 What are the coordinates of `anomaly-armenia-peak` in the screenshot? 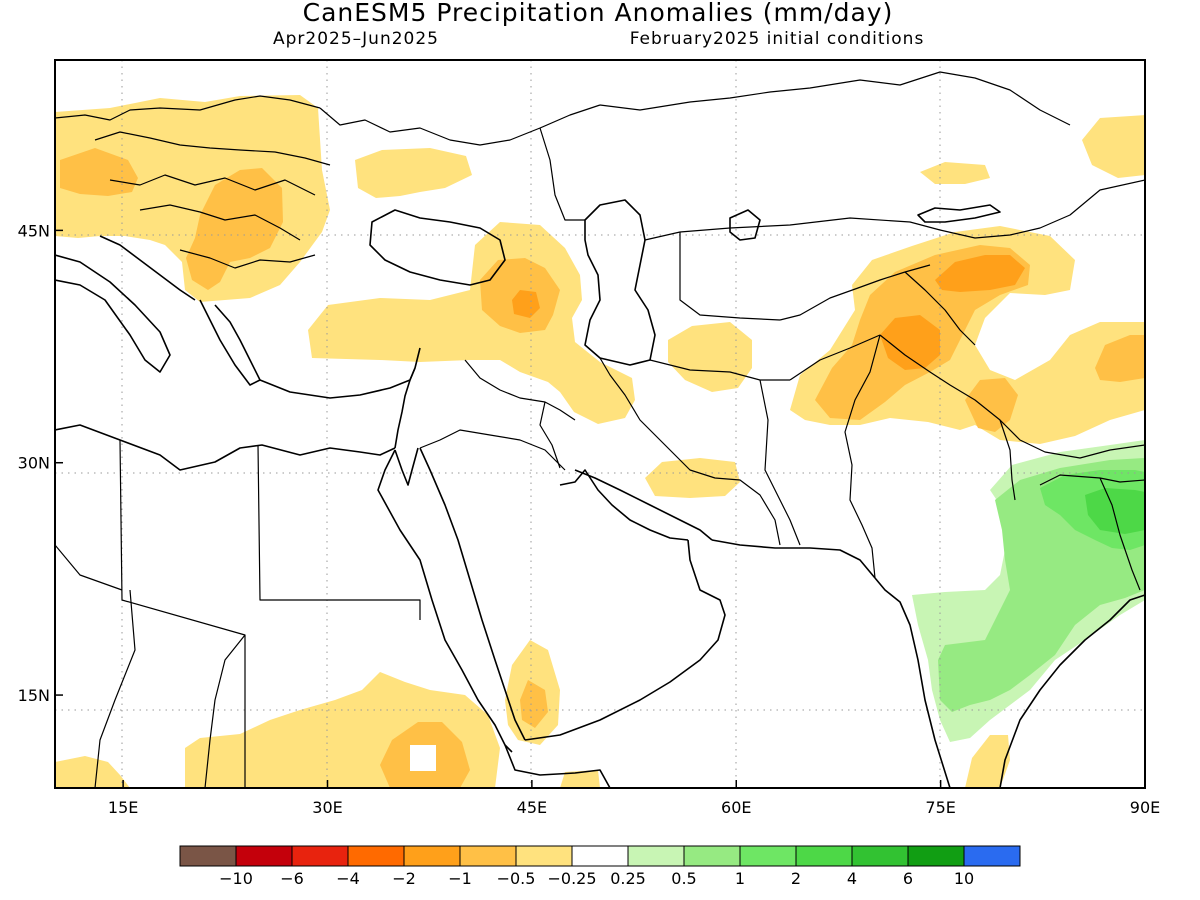 It's located at (526, 304).